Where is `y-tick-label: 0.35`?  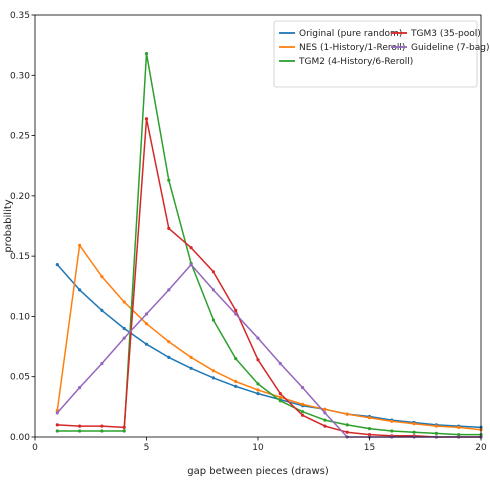 y-tick-label: 0.35 is located at coordinates (20, 16).